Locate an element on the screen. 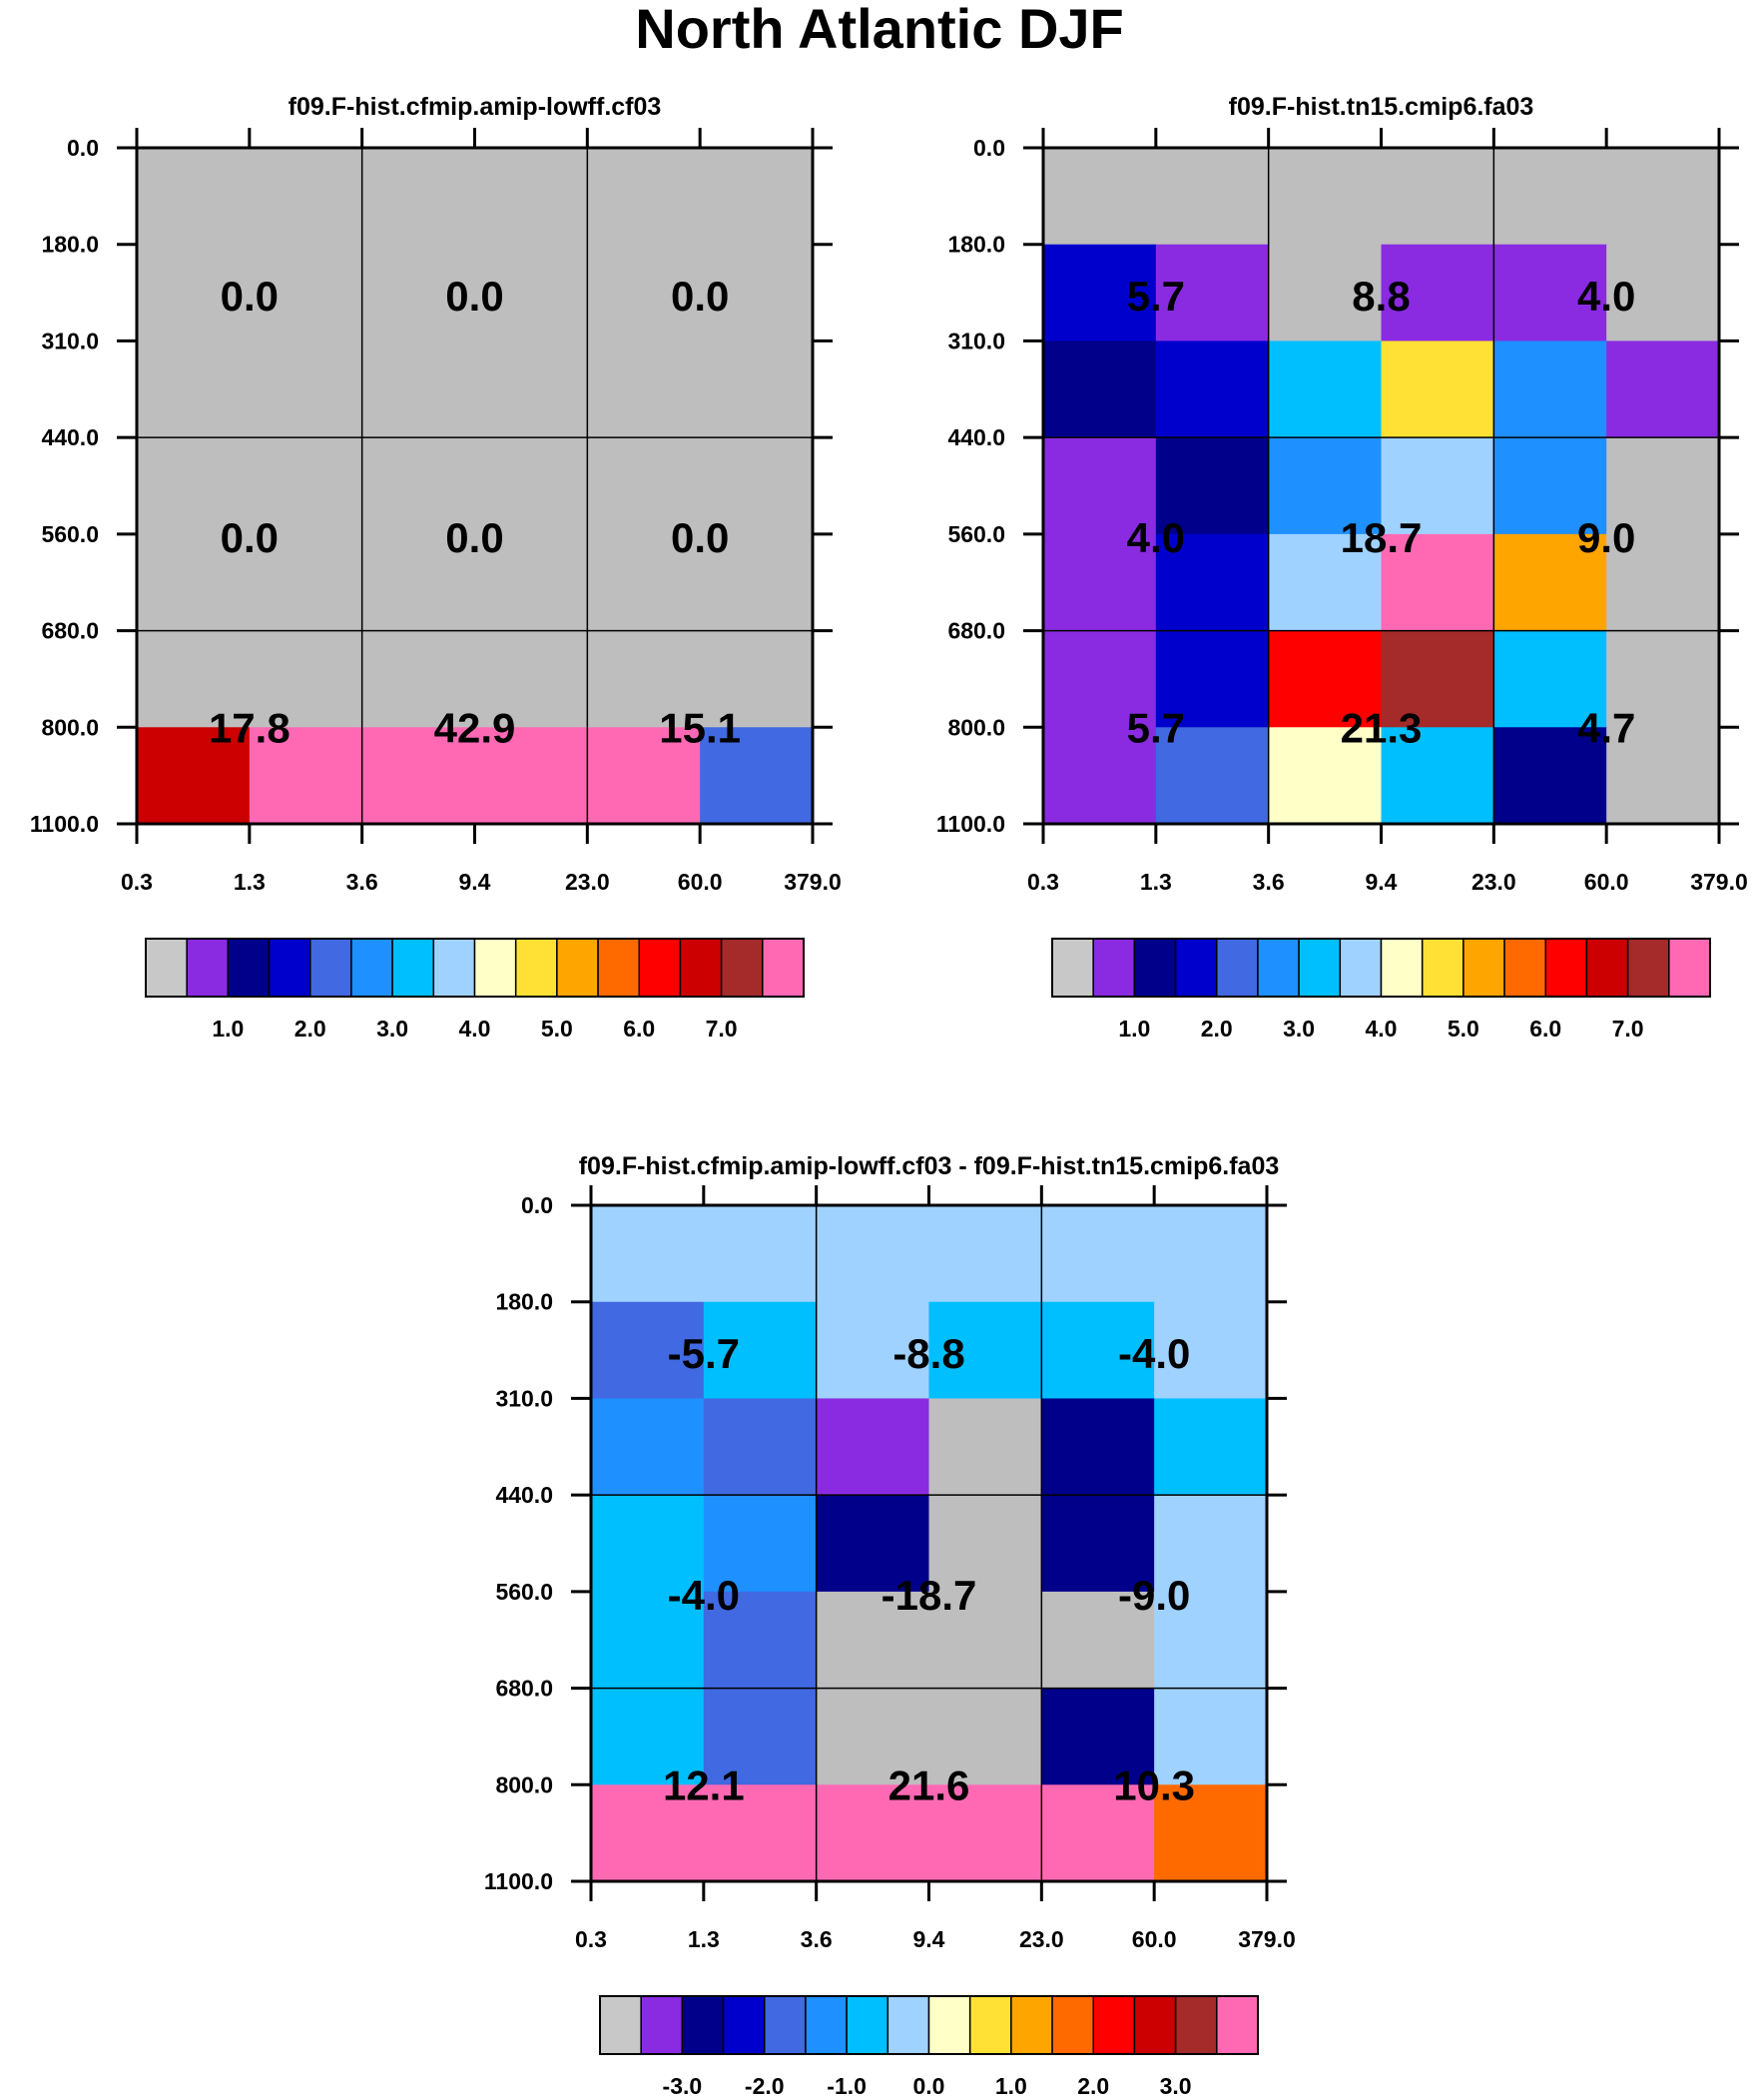 The width and height of the screenshot is (1760, 2100). y-tick-label: 0.0 is located at coordinates (989, 148).